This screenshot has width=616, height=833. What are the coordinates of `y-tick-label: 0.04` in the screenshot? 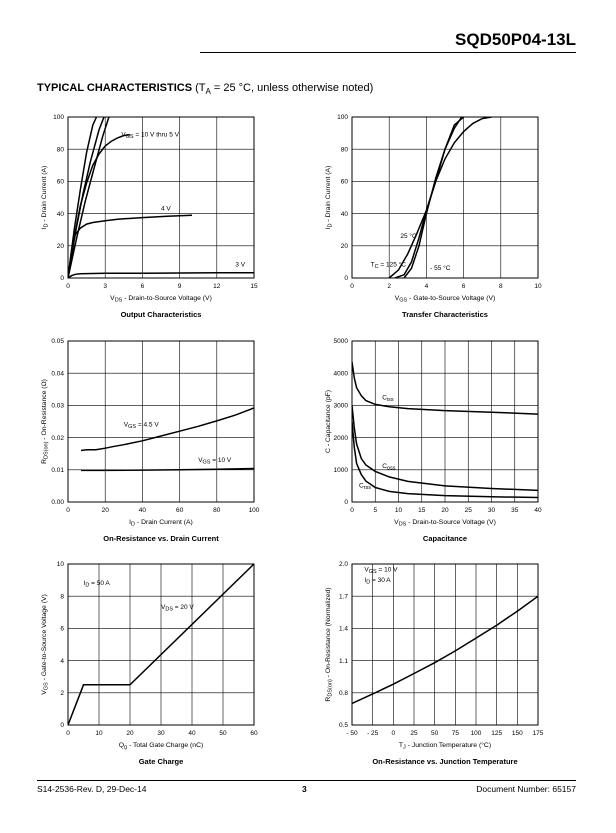 It's located at (57, 373).